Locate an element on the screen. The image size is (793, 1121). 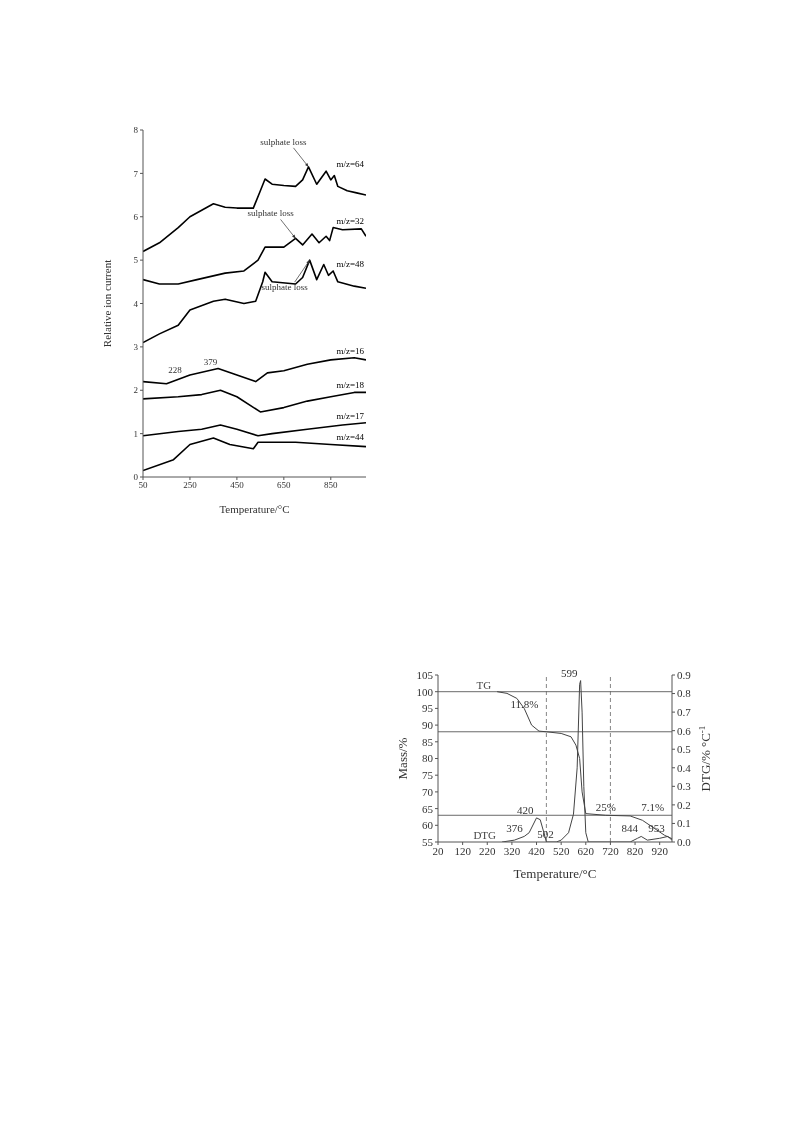
series-label: m/z=48 is located at coordinates (350, 263).